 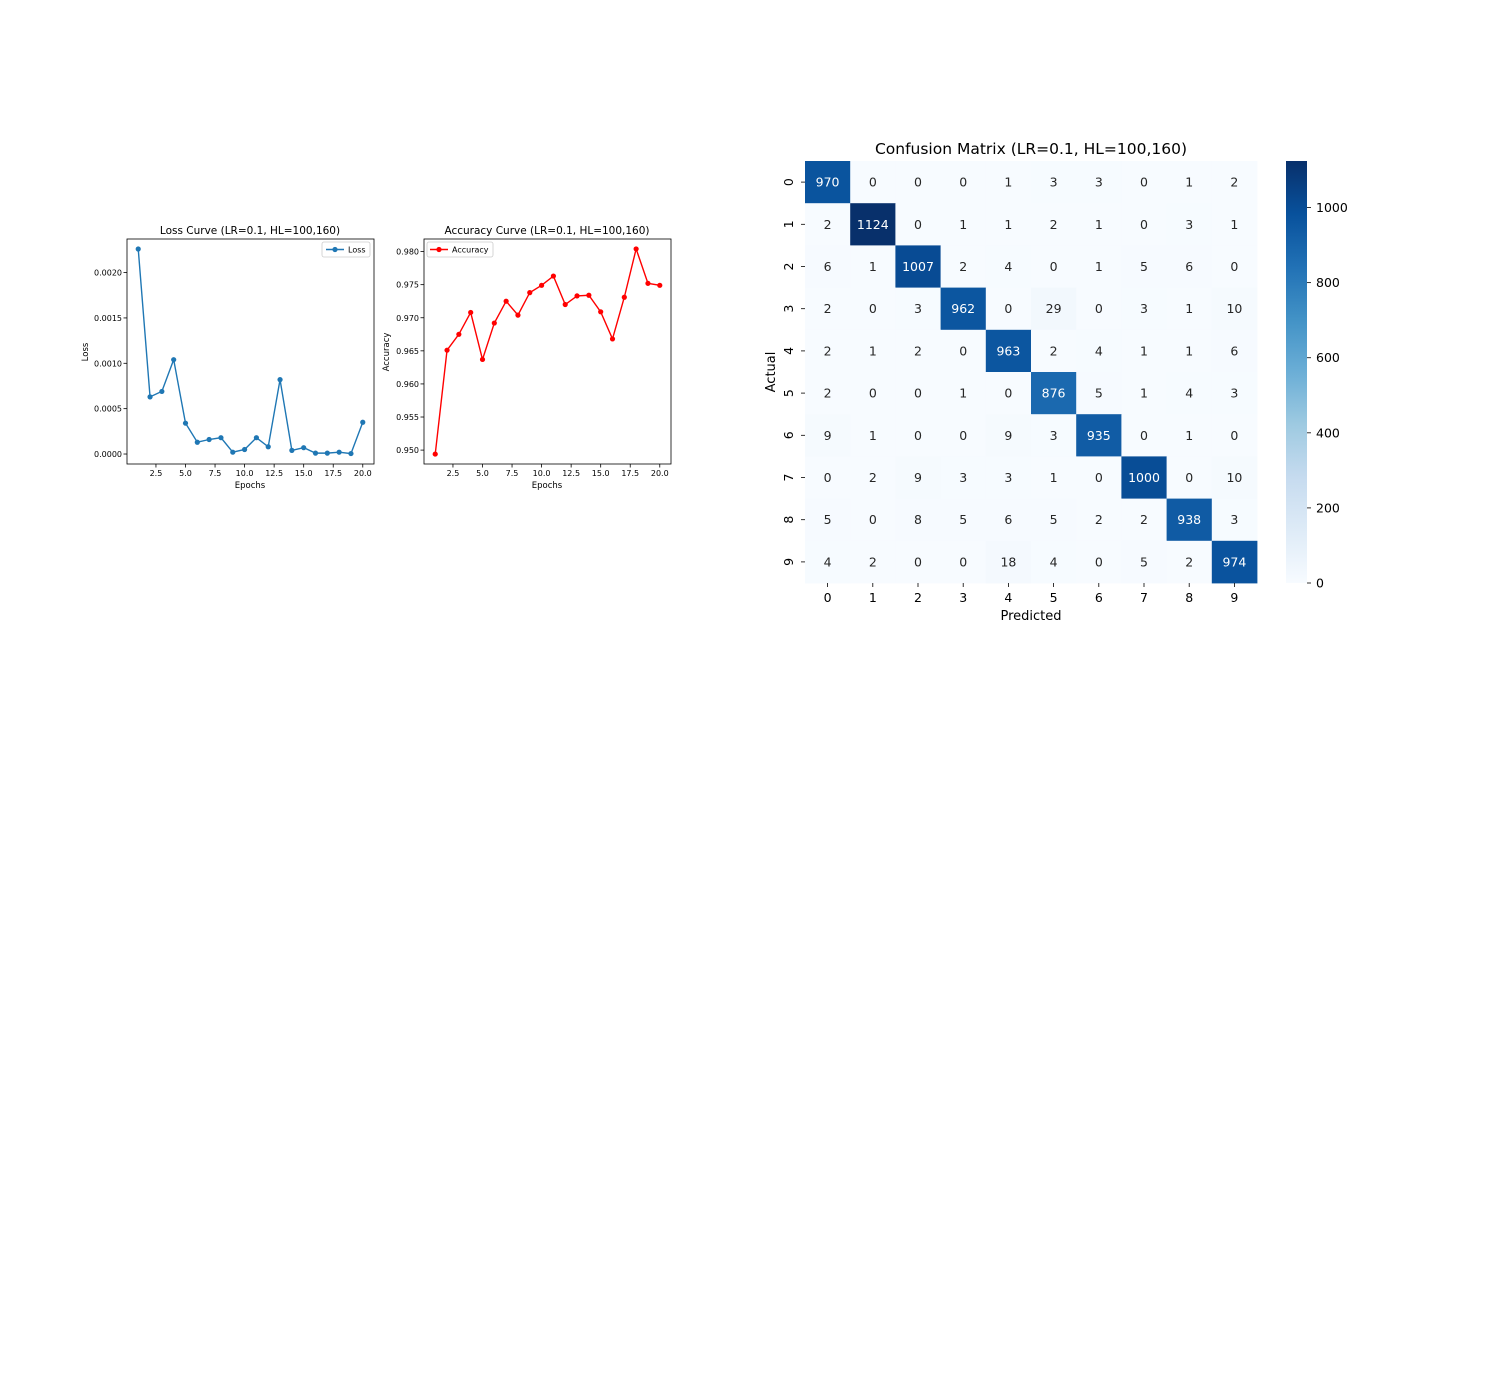 What do you see at coordinates (1099, 350) in the screenshot?
I see `heatmap-cell-value: 4` at bounding box center [1099, 350].